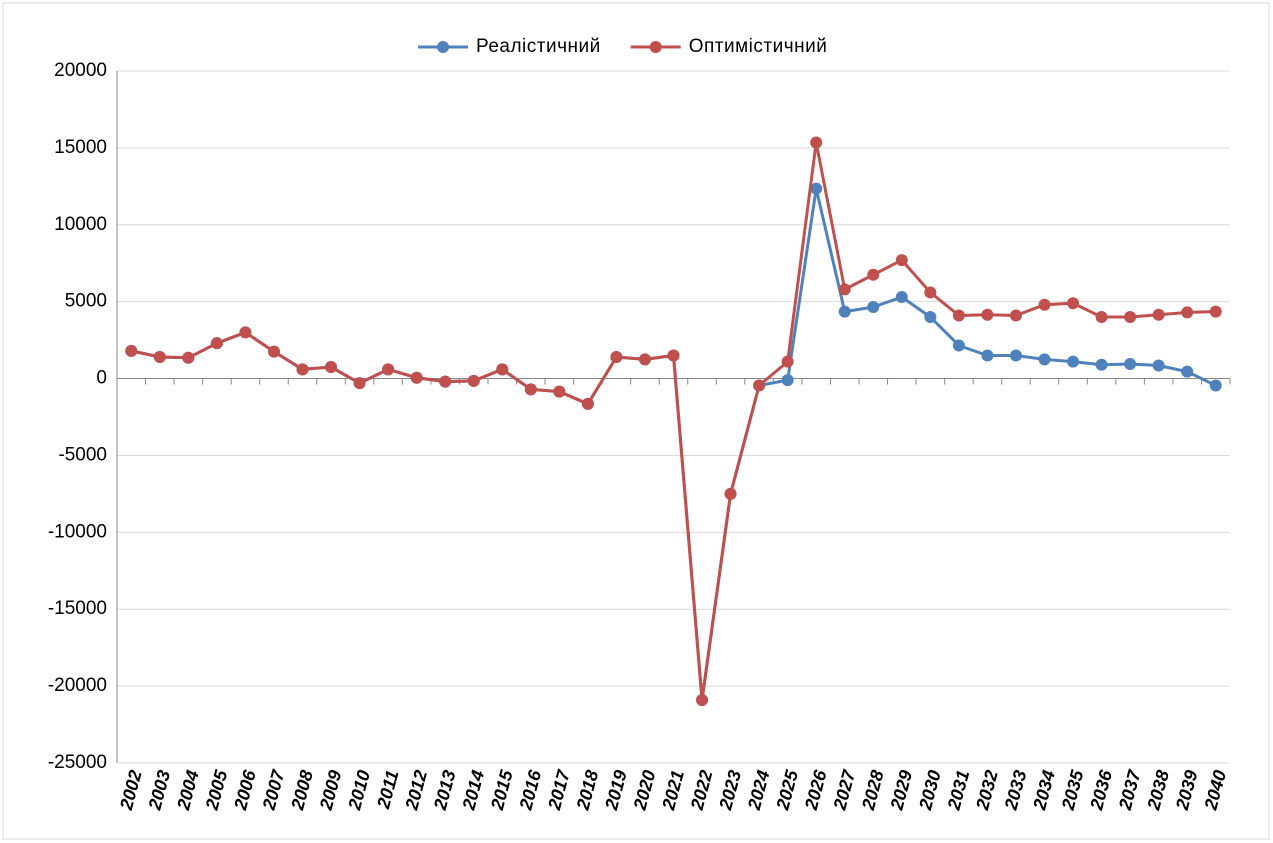 The width and height of the screenshot is (1273, 843). What do you see at coordinates (77, 531) in the screenshot?
I see `y-tick-label: -10000` at bounding box center [77, 531].